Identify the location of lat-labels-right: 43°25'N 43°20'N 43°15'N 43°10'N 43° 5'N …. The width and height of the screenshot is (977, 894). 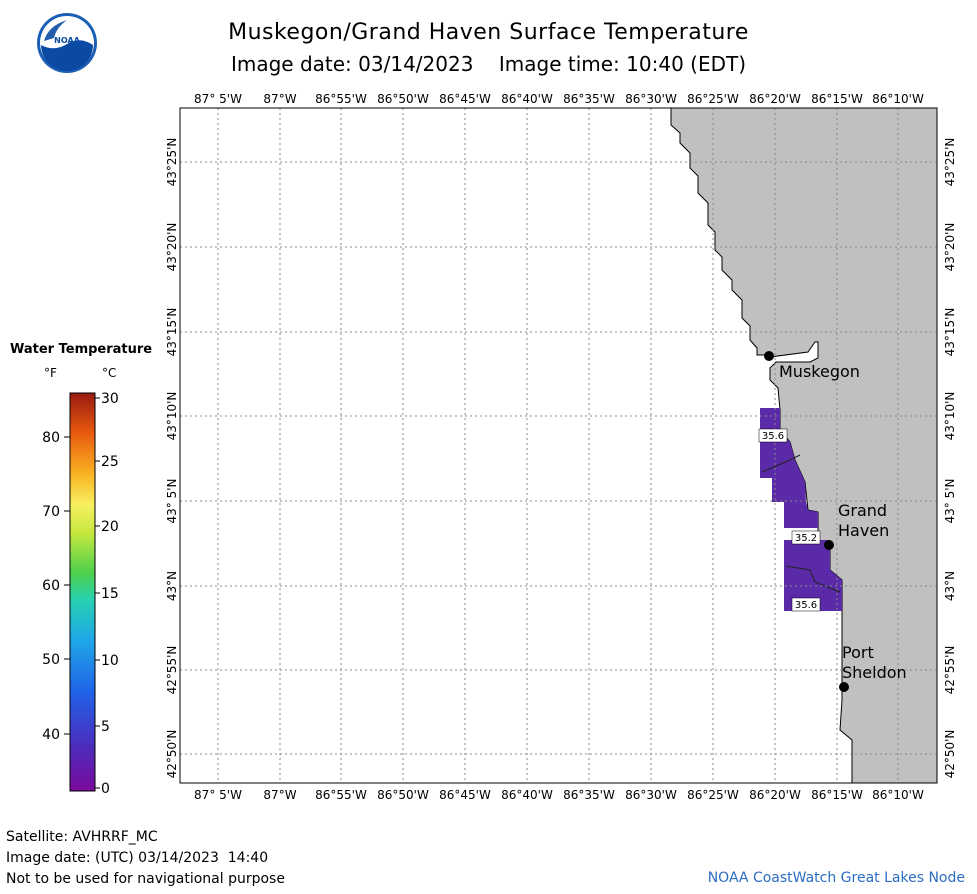
(950, 458).